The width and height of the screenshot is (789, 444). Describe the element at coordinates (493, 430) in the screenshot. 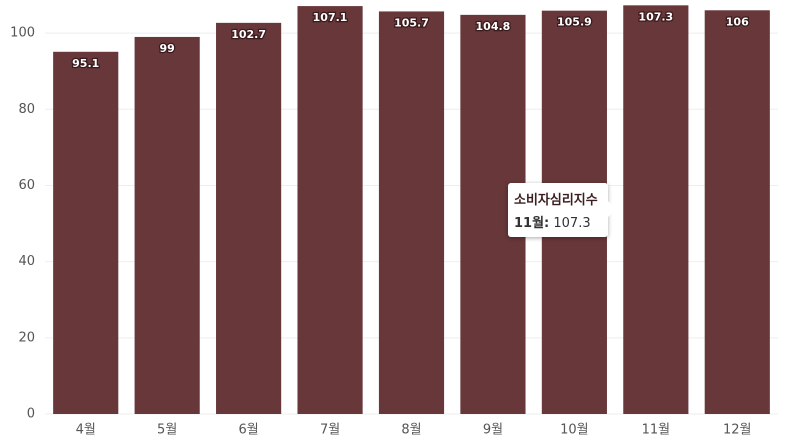

I see `x-tick-label: 9월` at that location.